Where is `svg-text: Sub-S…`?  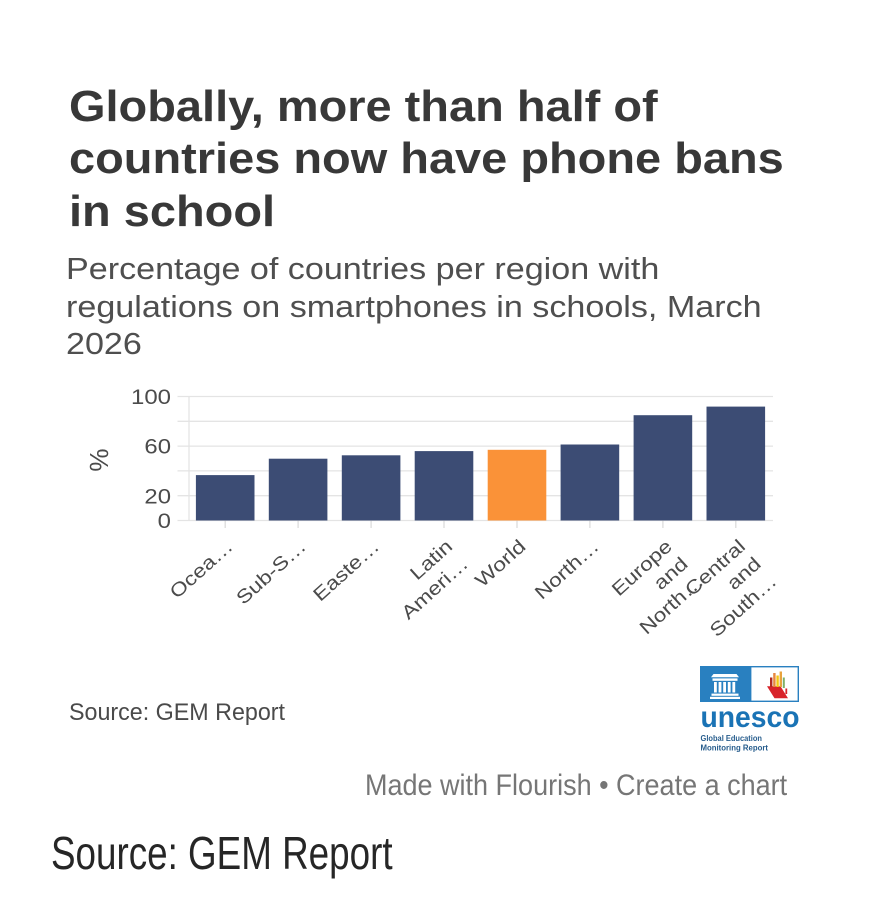
svg-text: Sub-S… is located at coordinates (272, 572).